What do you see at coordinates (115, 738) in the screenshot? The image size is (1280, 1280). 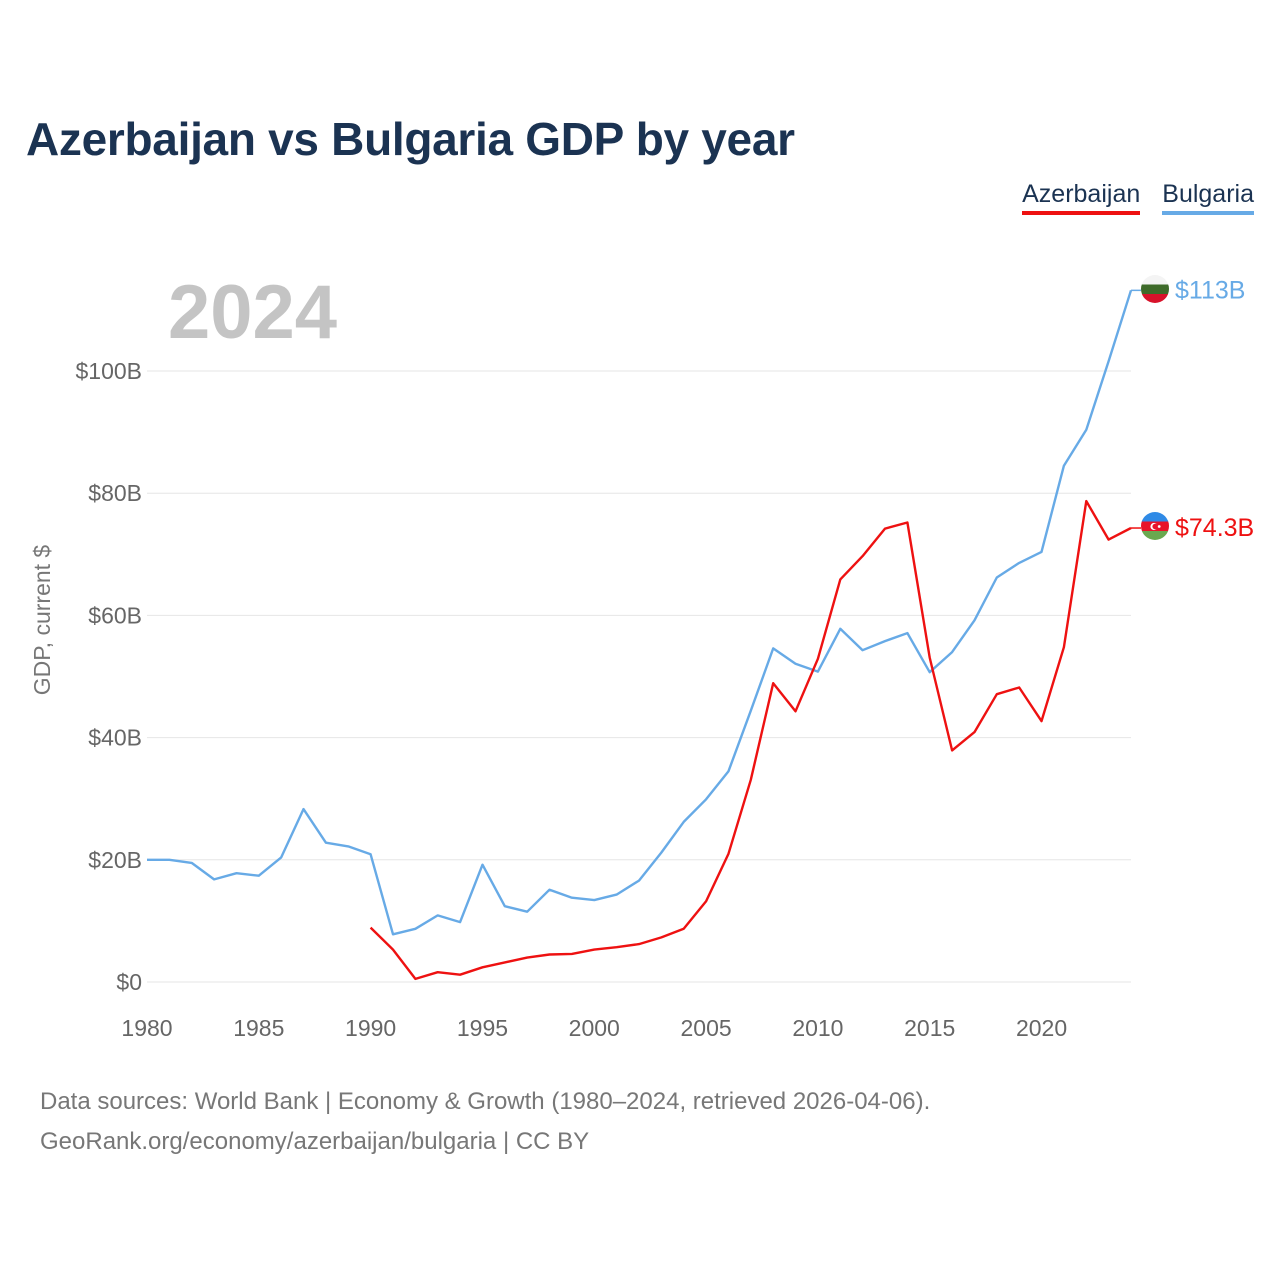 I see `y-tick-label: $40B` at bounding box center [115, 738].